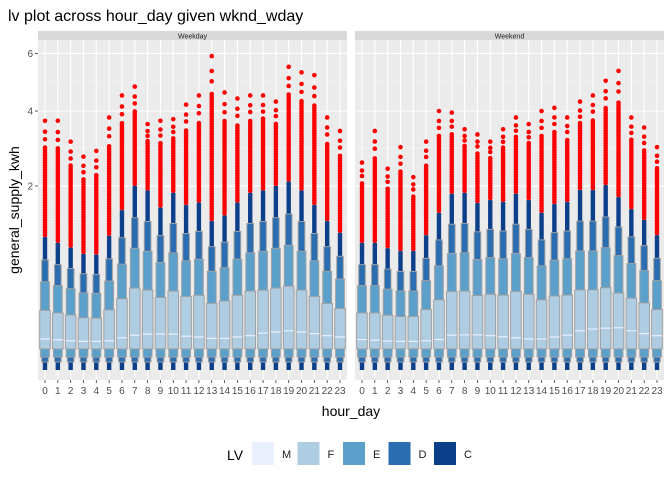  Describe the element at coordinates (399, 453) in the screenshot. I see `legend-swatch-D` at that location.